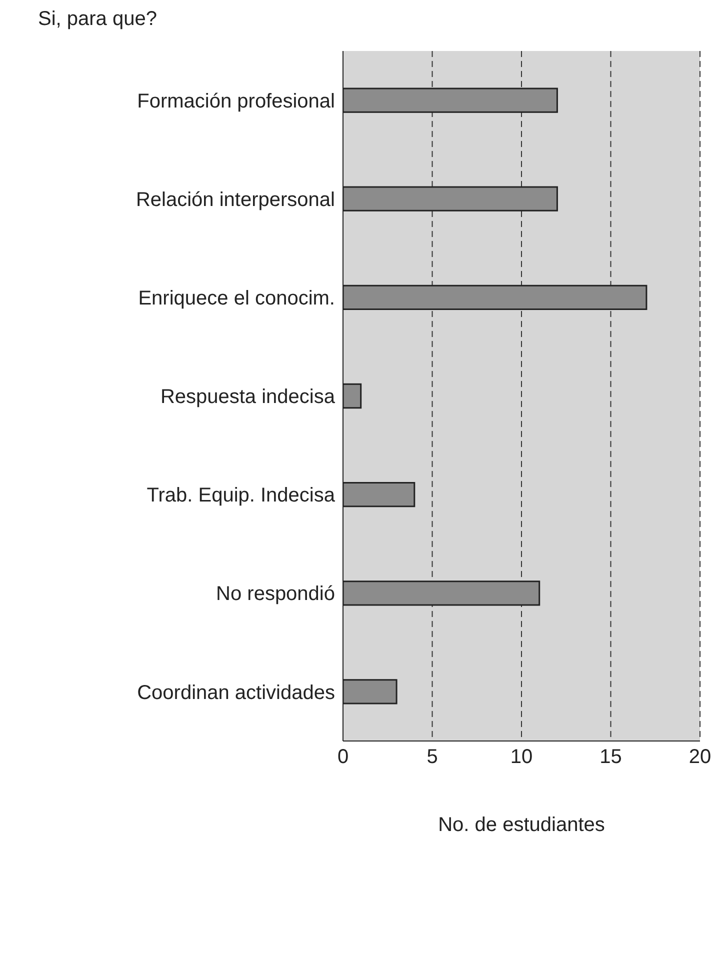  What do you see at coordinates (236, 101) in the screenshot?
I see `y-tick-label: Formación profesional` at bounding box center [236, 101].